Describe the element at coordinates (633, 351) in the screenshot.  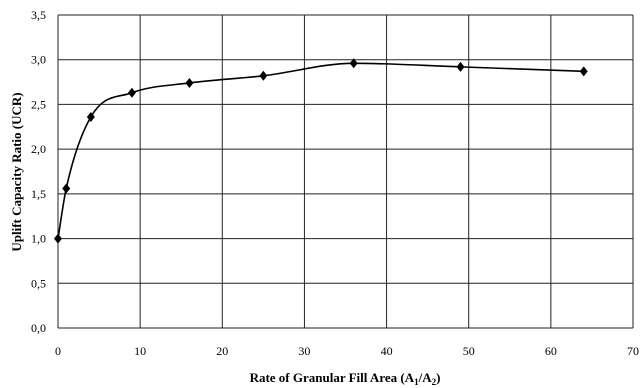
I see `x-tick-label: 70` at that location.